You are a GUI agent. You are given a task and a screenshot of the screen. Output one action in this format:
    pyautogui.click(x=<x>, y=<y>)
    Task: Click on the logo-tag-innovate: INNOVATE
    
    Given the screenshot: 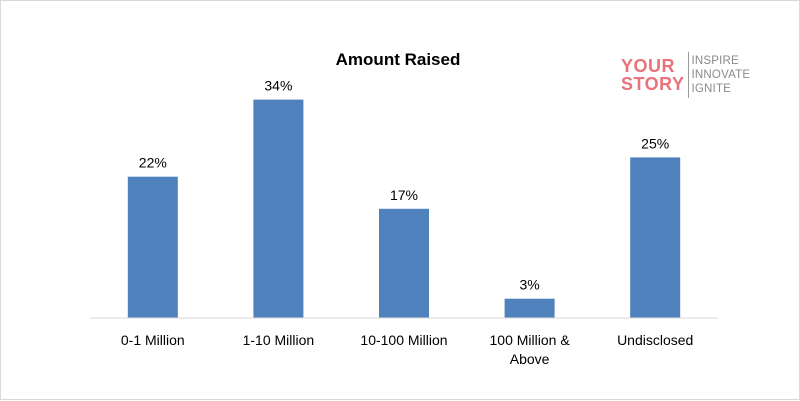 What is the action you would take?
    pyautogui.click(x=721, y=75)
    